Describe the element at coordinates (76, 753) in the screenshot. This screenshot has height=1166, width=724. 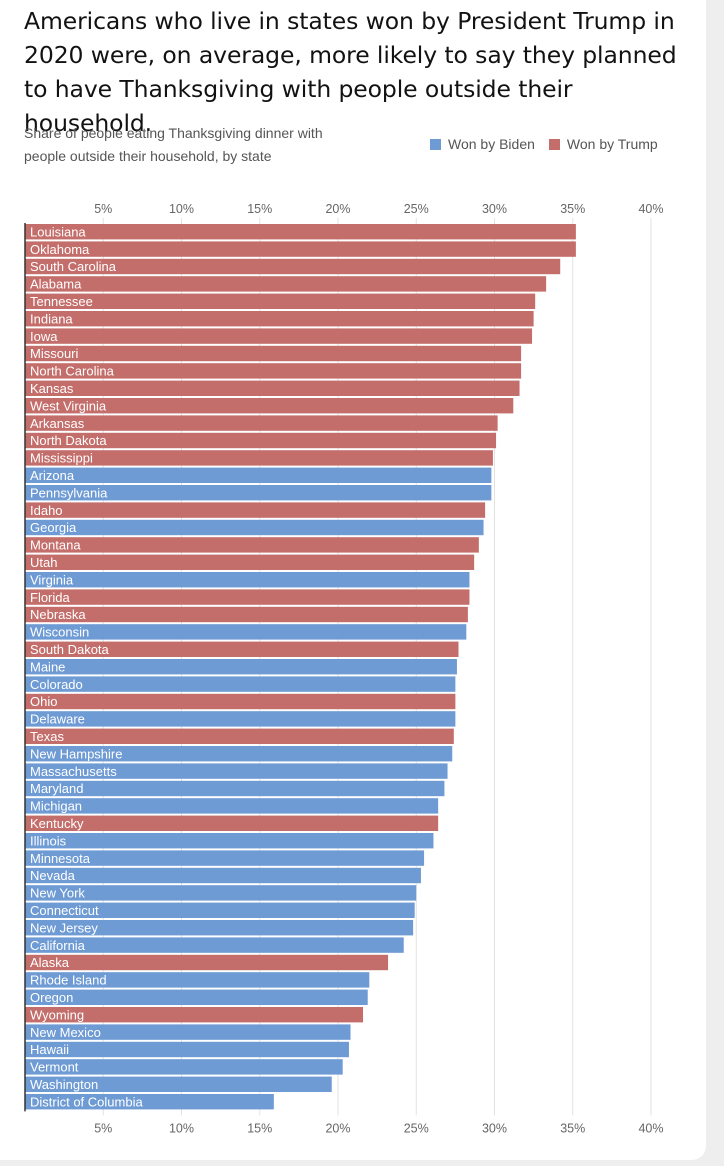
I see `bar-label-new-hampshire: New Hampshire` at that location.